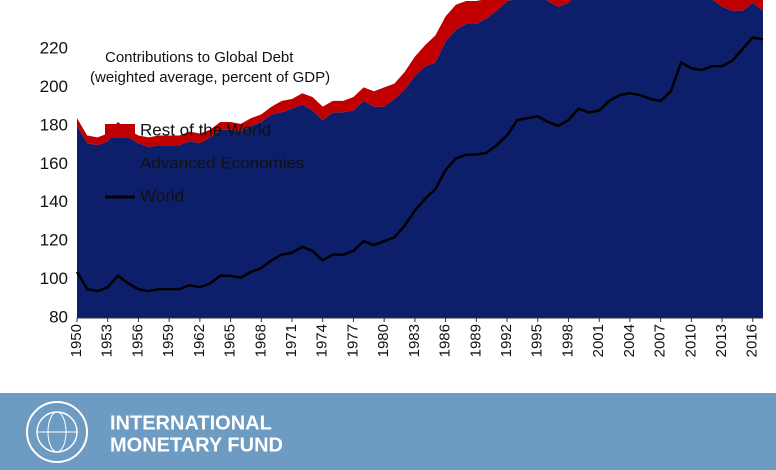 The width and height of the screenshot is (776, 470). Describe the element at coordinates (567, 340) in the screenshot. I see `x-tick-label: 1998` at that location.